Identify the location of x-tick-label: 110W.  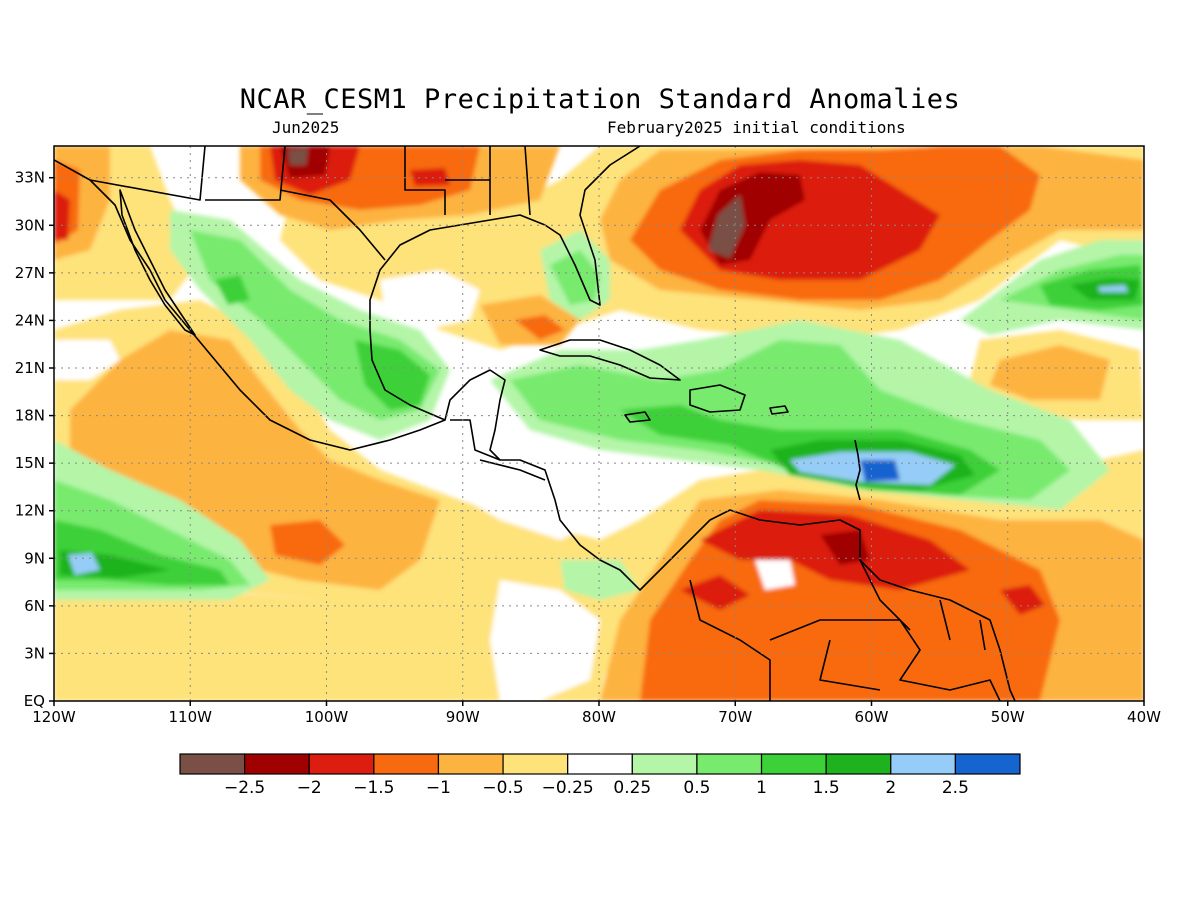
(191, 717).